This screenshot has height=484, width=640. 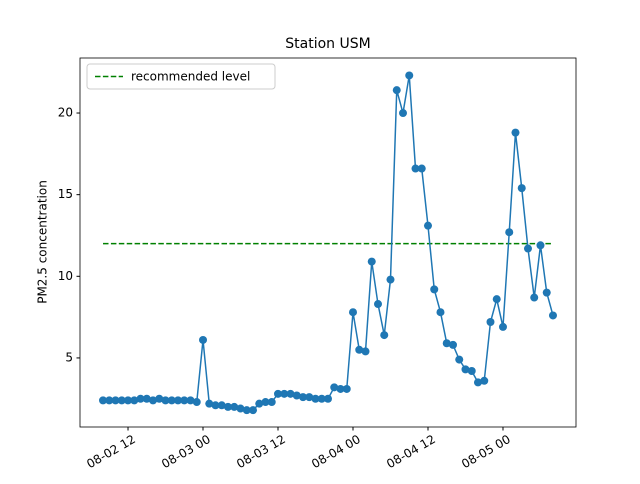 I want to click on legend-label: recommended level, so click(x=190, y=77).